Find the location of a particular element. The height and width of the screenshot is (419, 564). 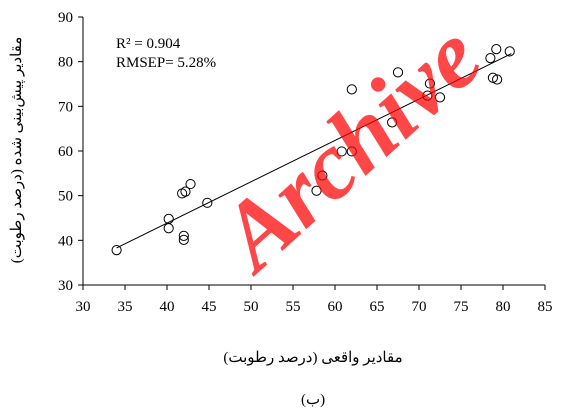

x-tick-label: 75 is located at coordinates (461, 307).